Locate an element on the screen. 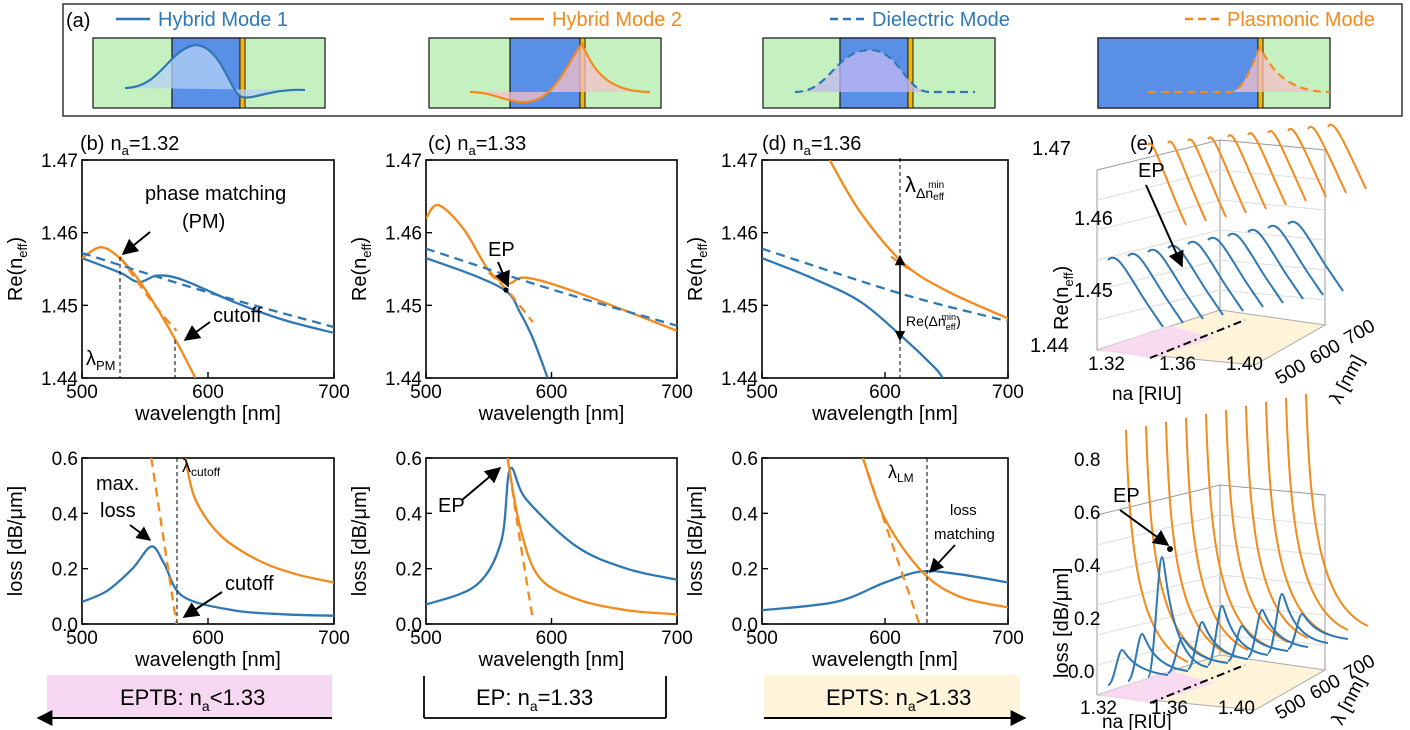  surface-floor-eptb is located at coordinates (1156, 687).